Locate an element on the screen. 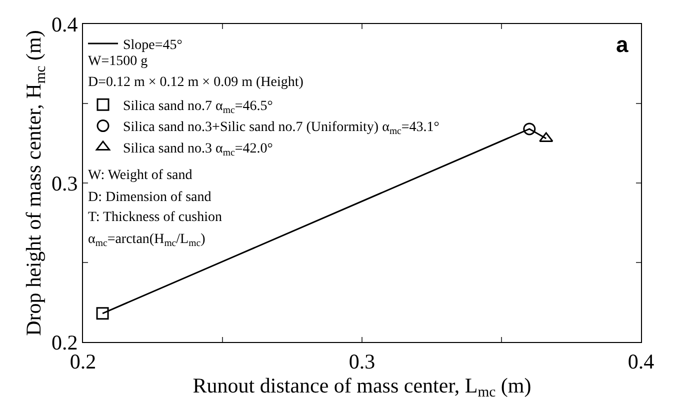  annotation: a is located at coordinates (622, 44).